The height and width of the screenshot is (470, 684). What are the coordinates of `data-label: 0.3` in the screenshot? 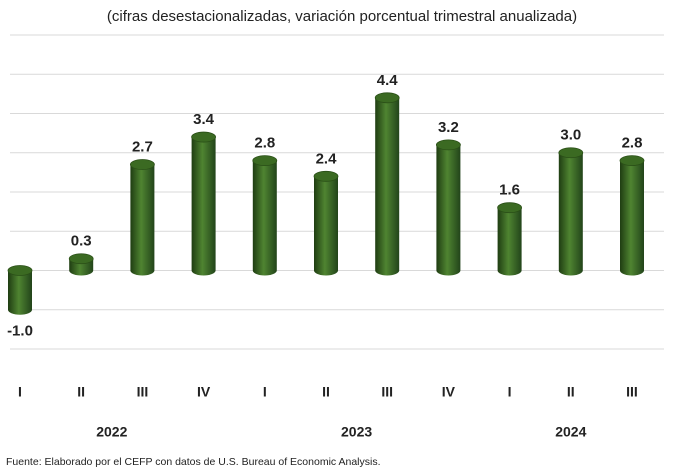 It's located at (81, 241).